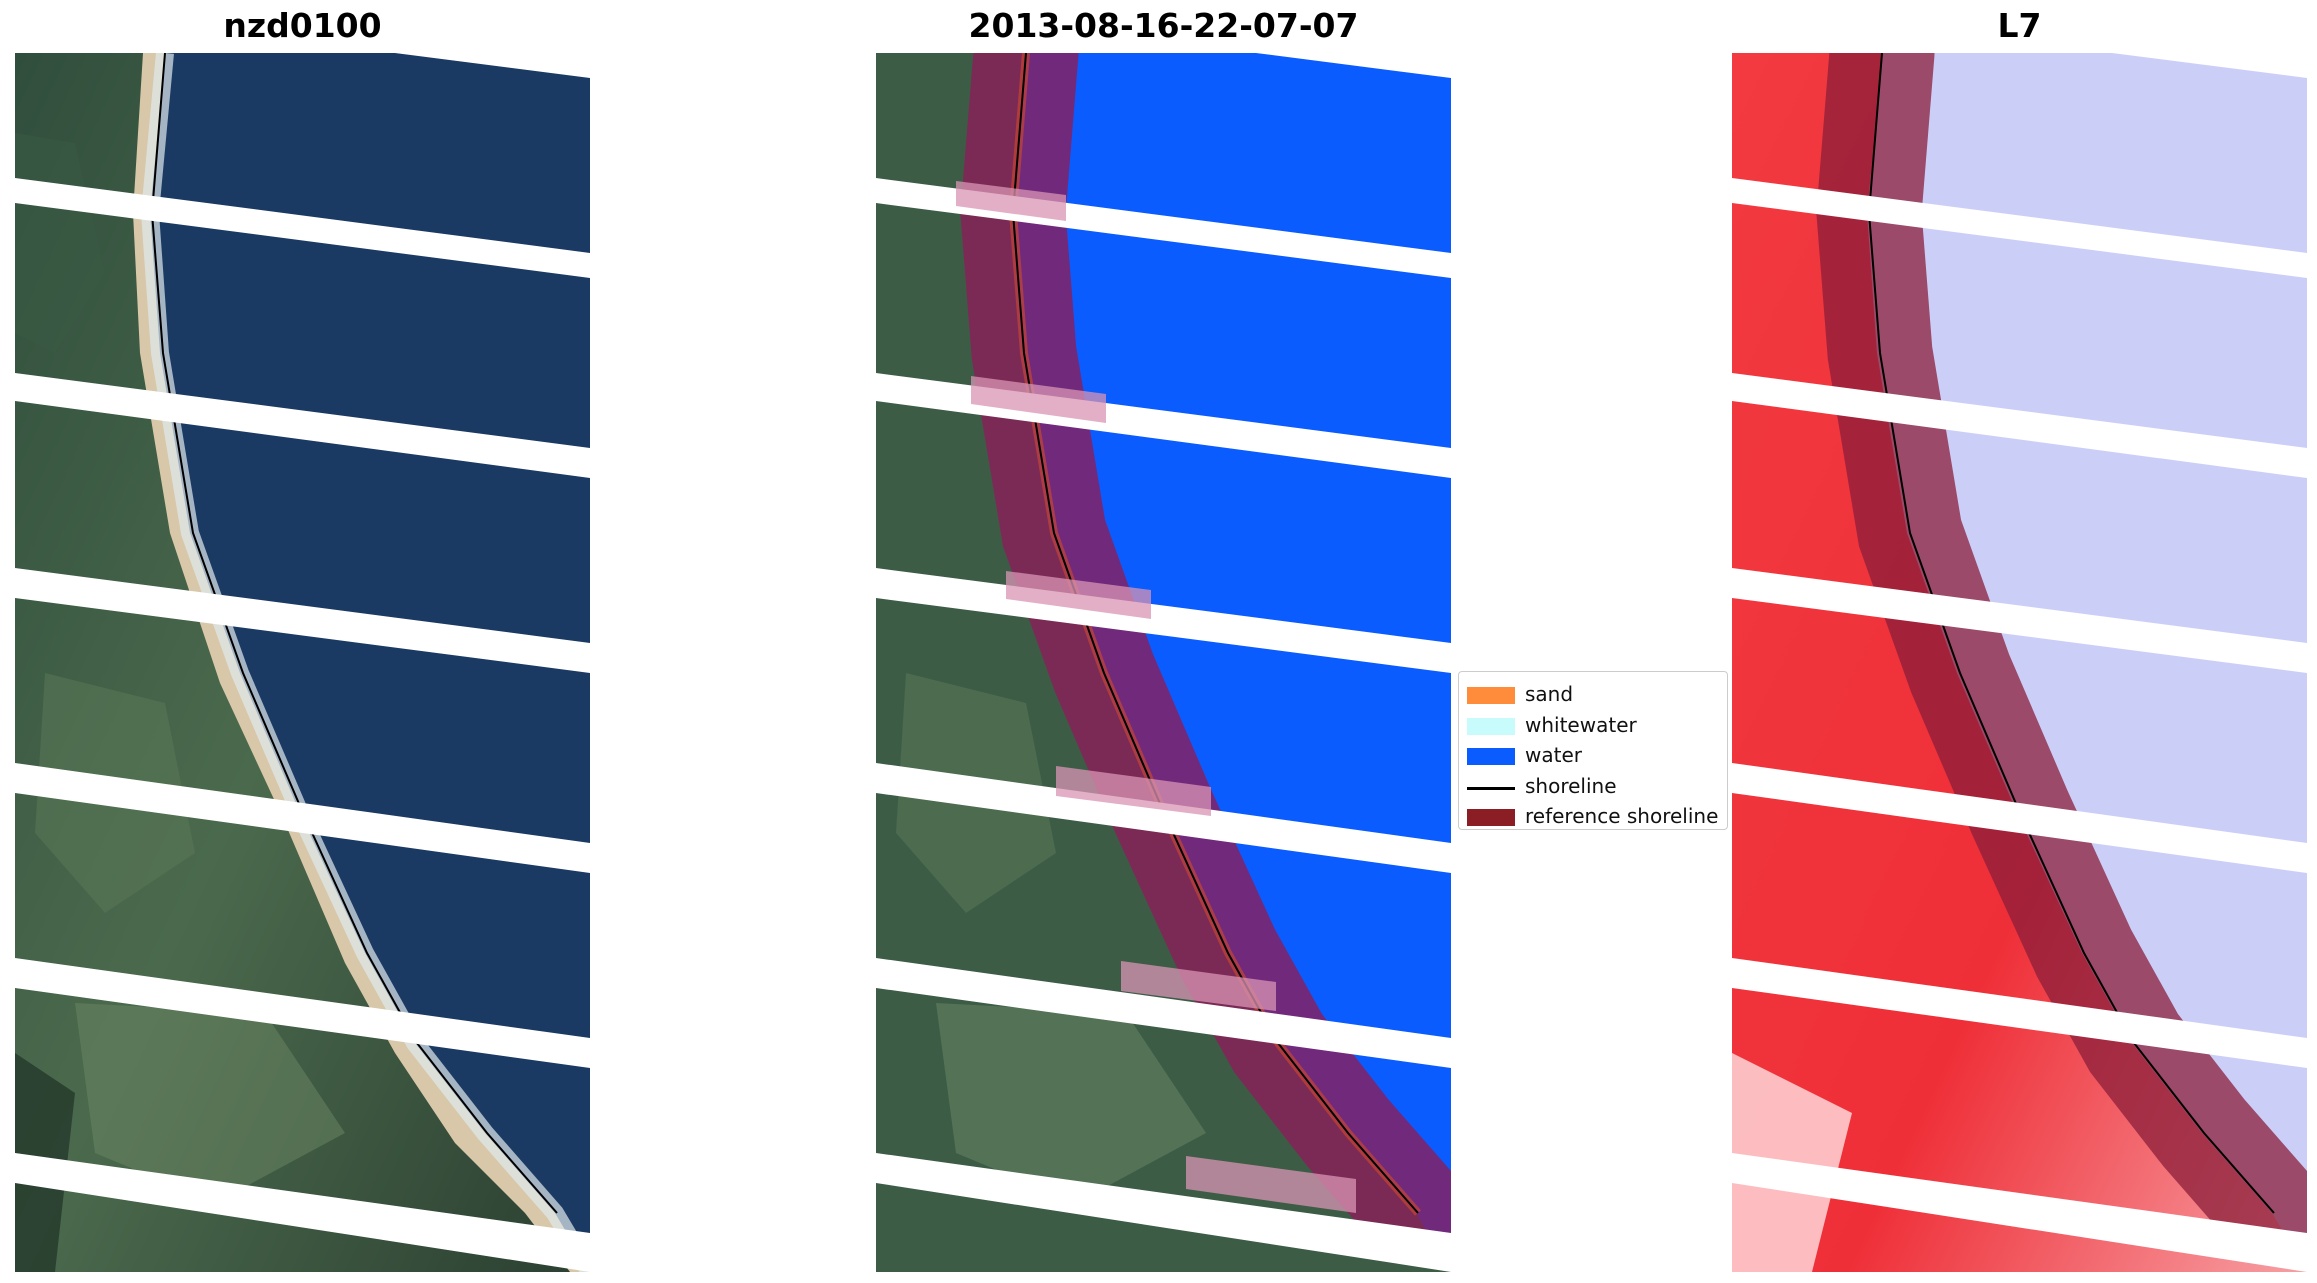 Image resolution: width=2317 pixels, height=1283 pixels. I want to click on whitewater-swatch, so click(1491, 726).